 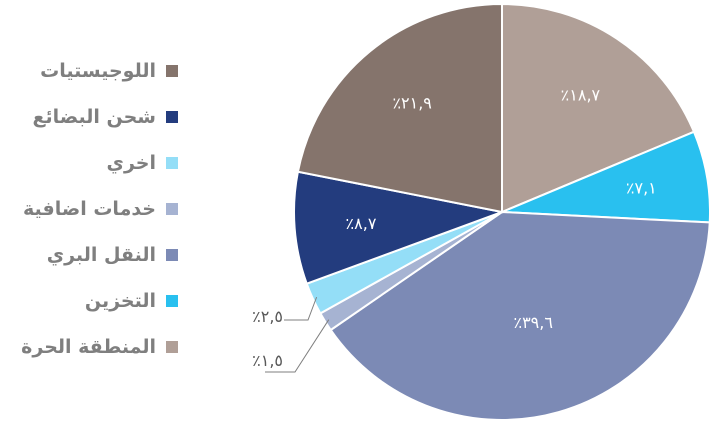 I want to click on legend-label: اللوجيستيات, so click(x=98, y=71).